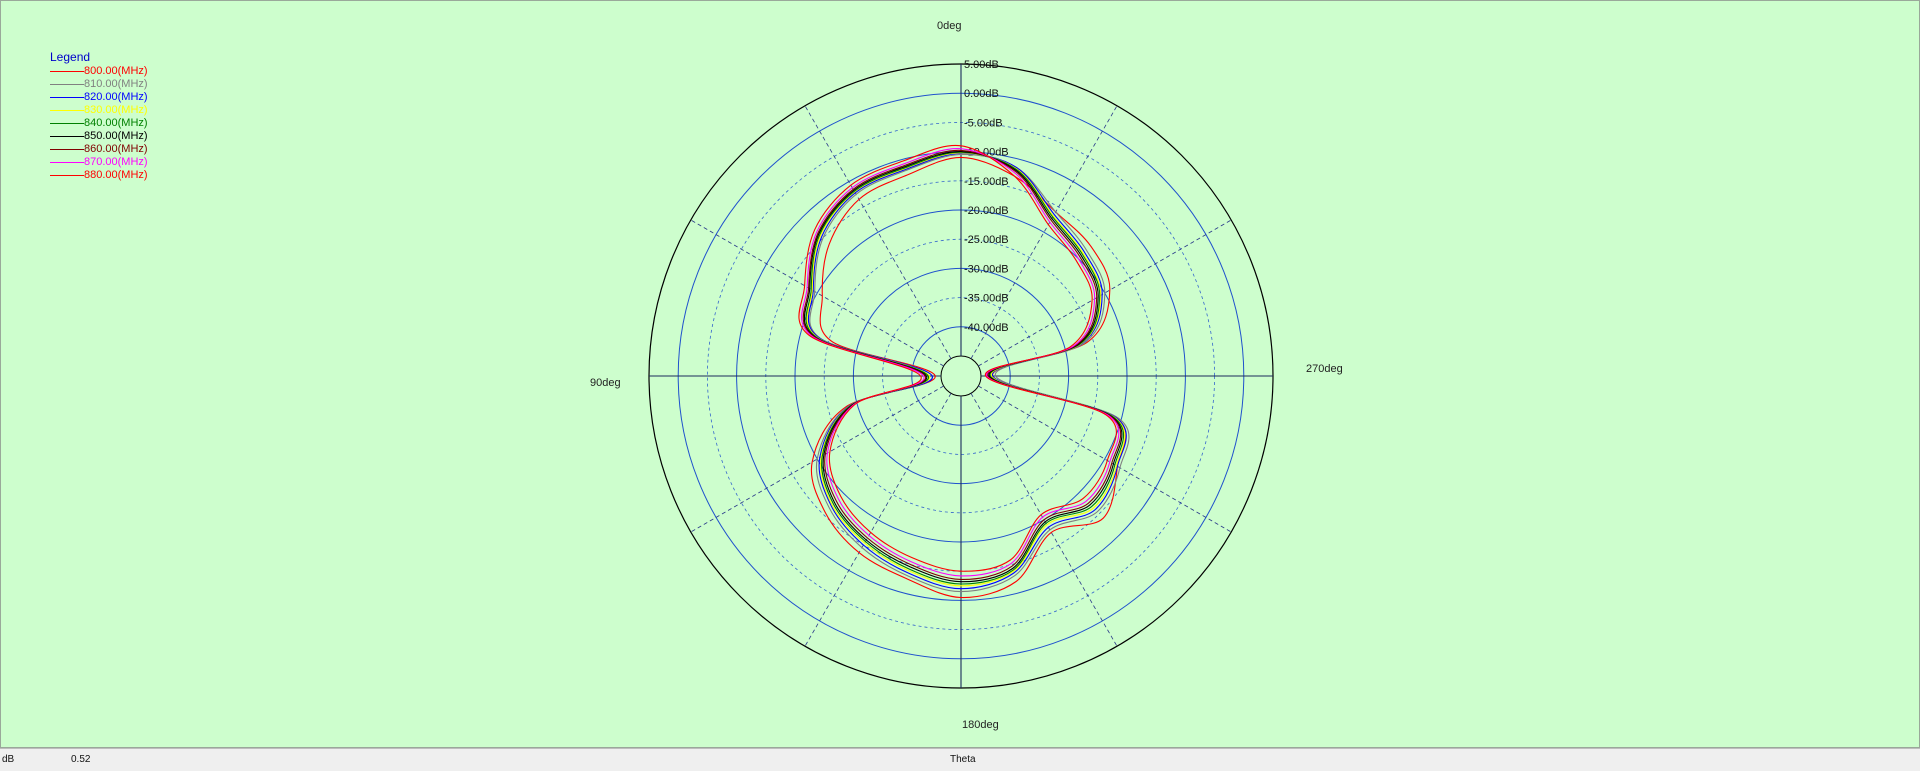 The image size is (1920, 771). I want to click on legend-item: 810.00(MHz), so click(99, 84).